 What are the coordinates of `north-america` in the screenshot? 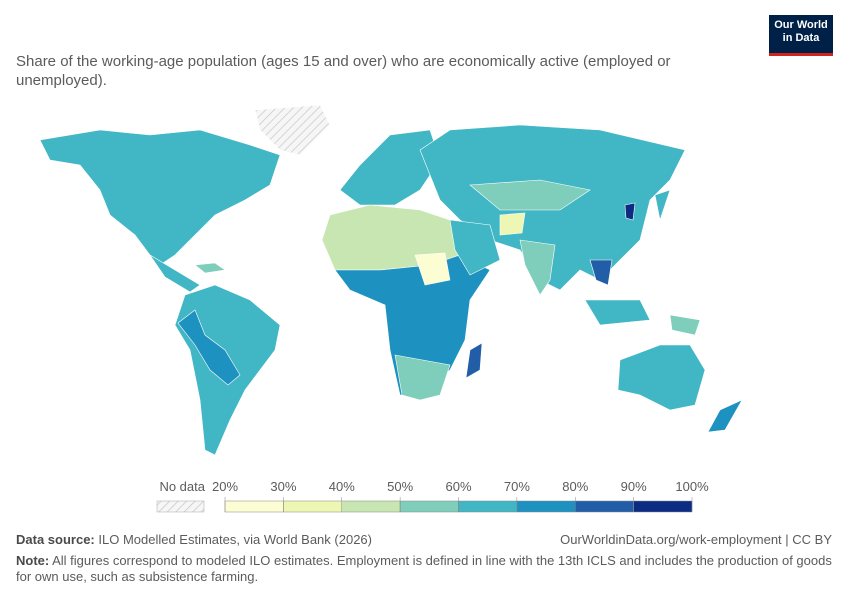 It's located at (160, 197).